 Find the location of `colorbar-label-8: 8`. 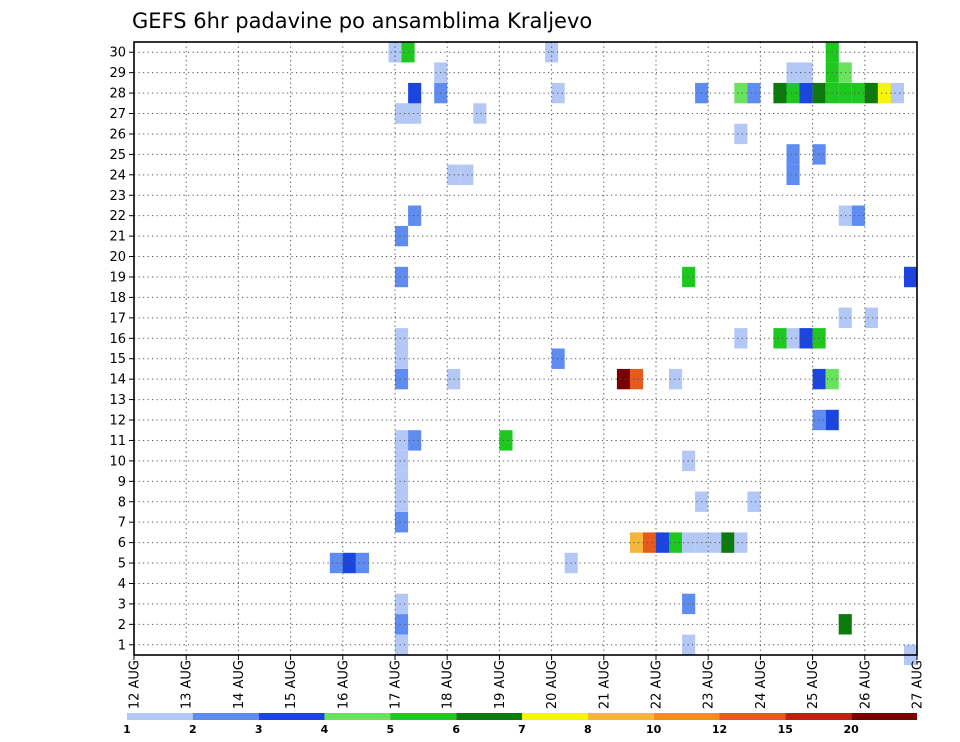

colorbar-label-8: 8 is located at coordinates (588, 729).